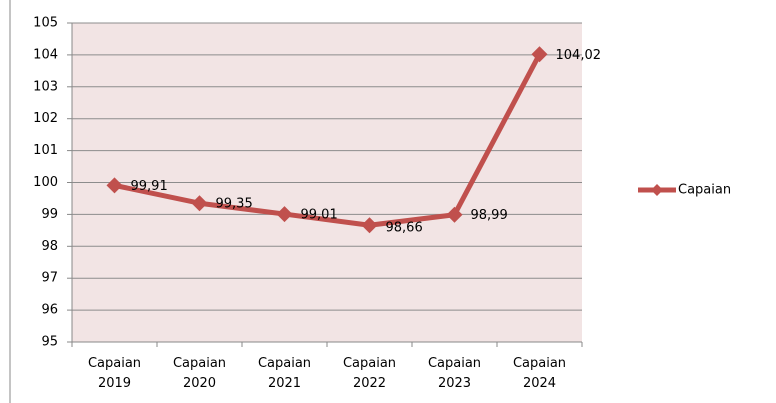 This screenshot has width=776, height=403. Describe the element at coordinates (234, 204) in the screenshot. I see `data-label: 99,35` at that location.